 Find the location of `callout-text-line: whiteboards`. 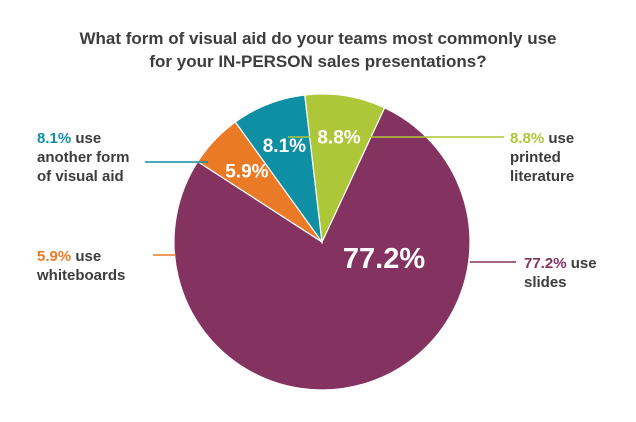

callout-text-line: whiteboards is located at coordinates (80, 275).